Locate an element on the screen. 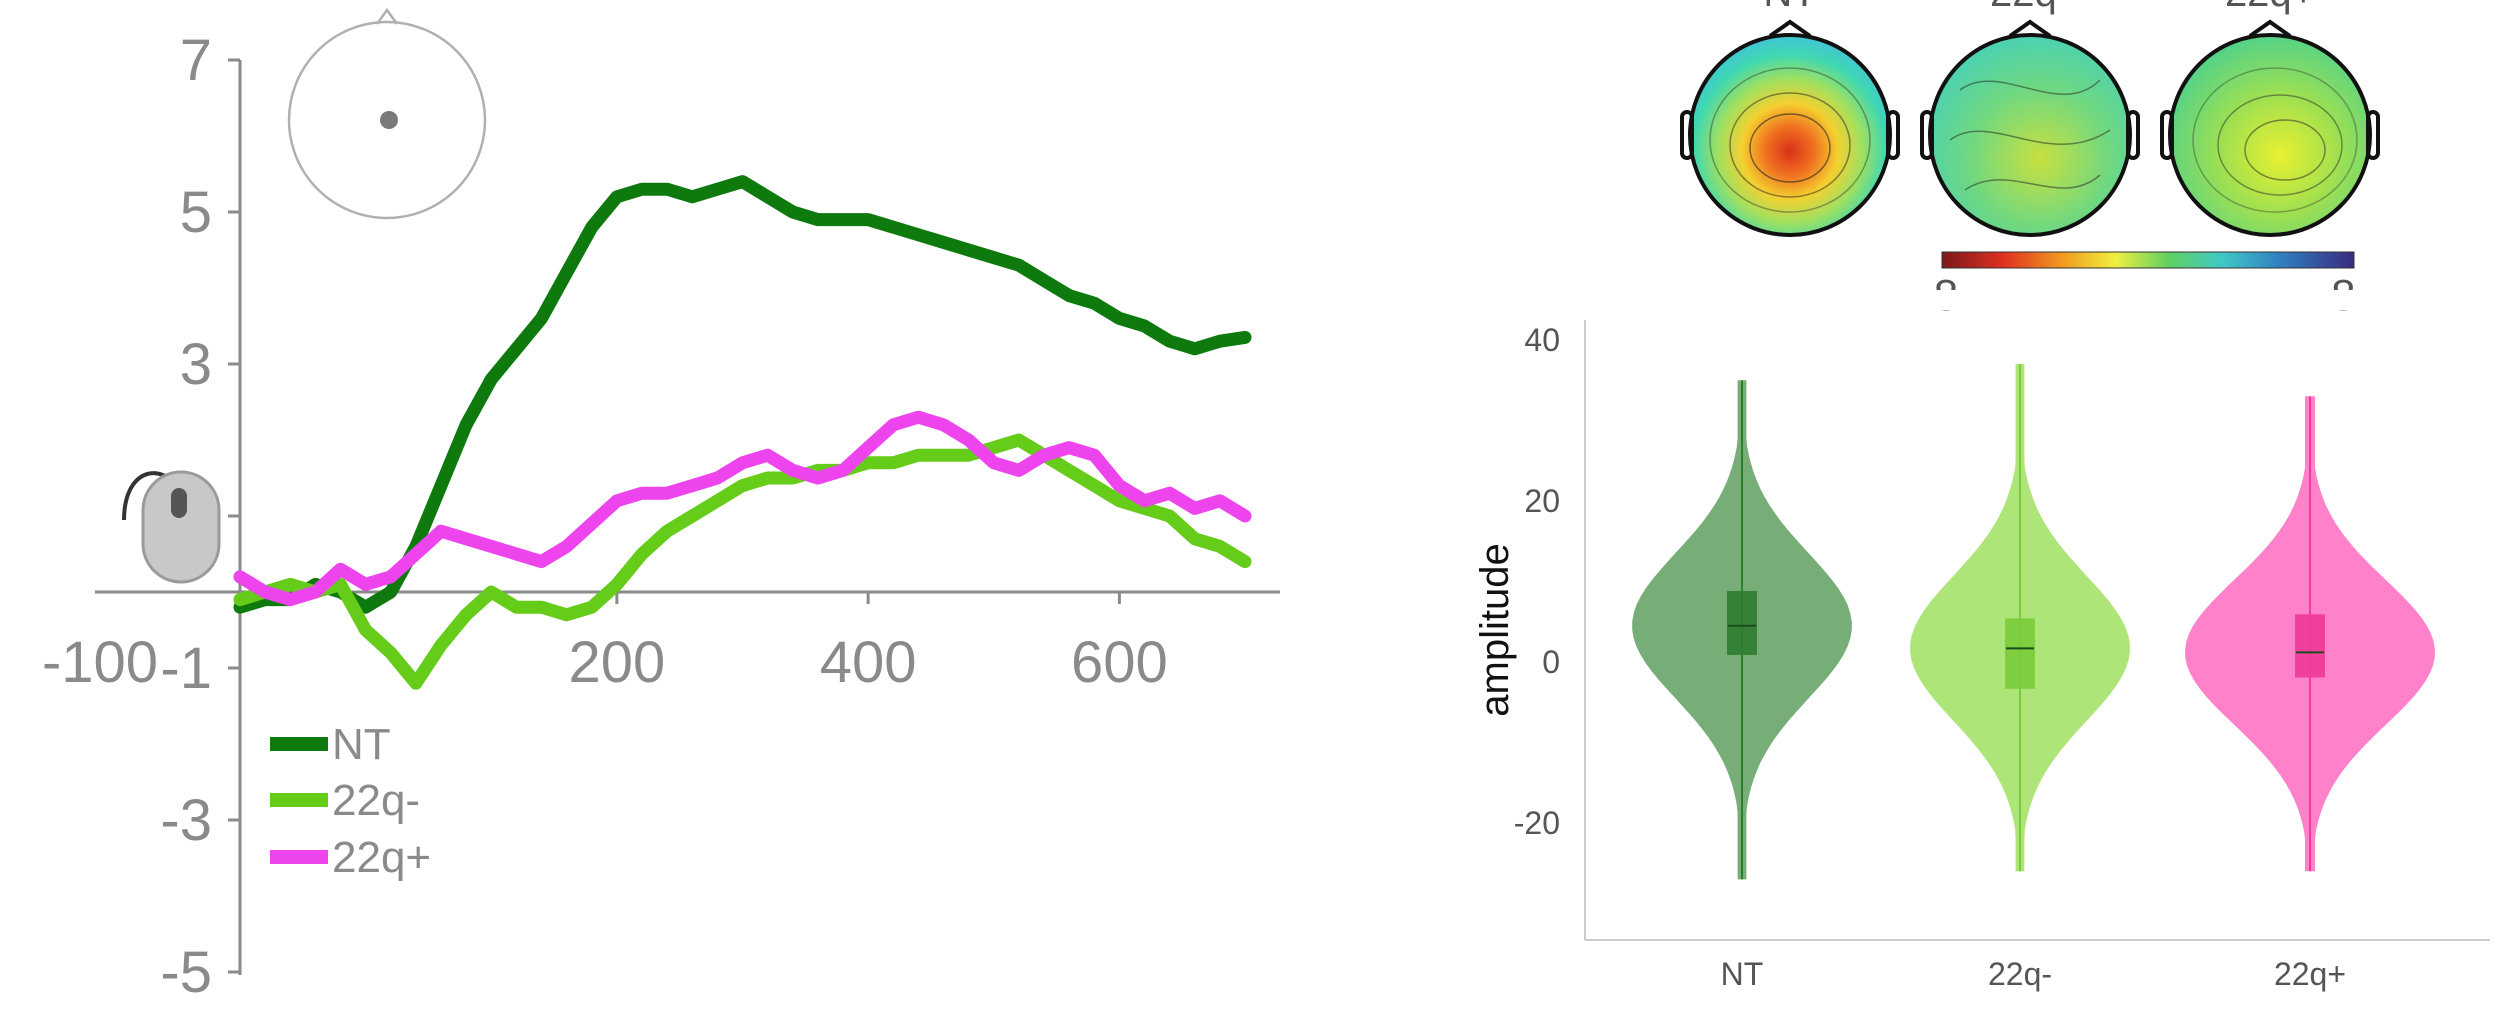  erp-x-tick-label: -100 is located at coordinates (100, 662).